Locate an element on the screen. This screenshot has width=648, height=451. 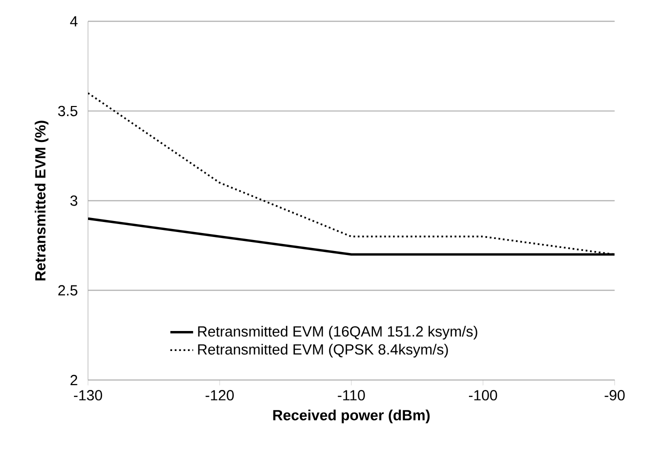
legend-label: Retransmitted EVM (QPSK 8.4ksym/s) is located at coordinates (323, 351).